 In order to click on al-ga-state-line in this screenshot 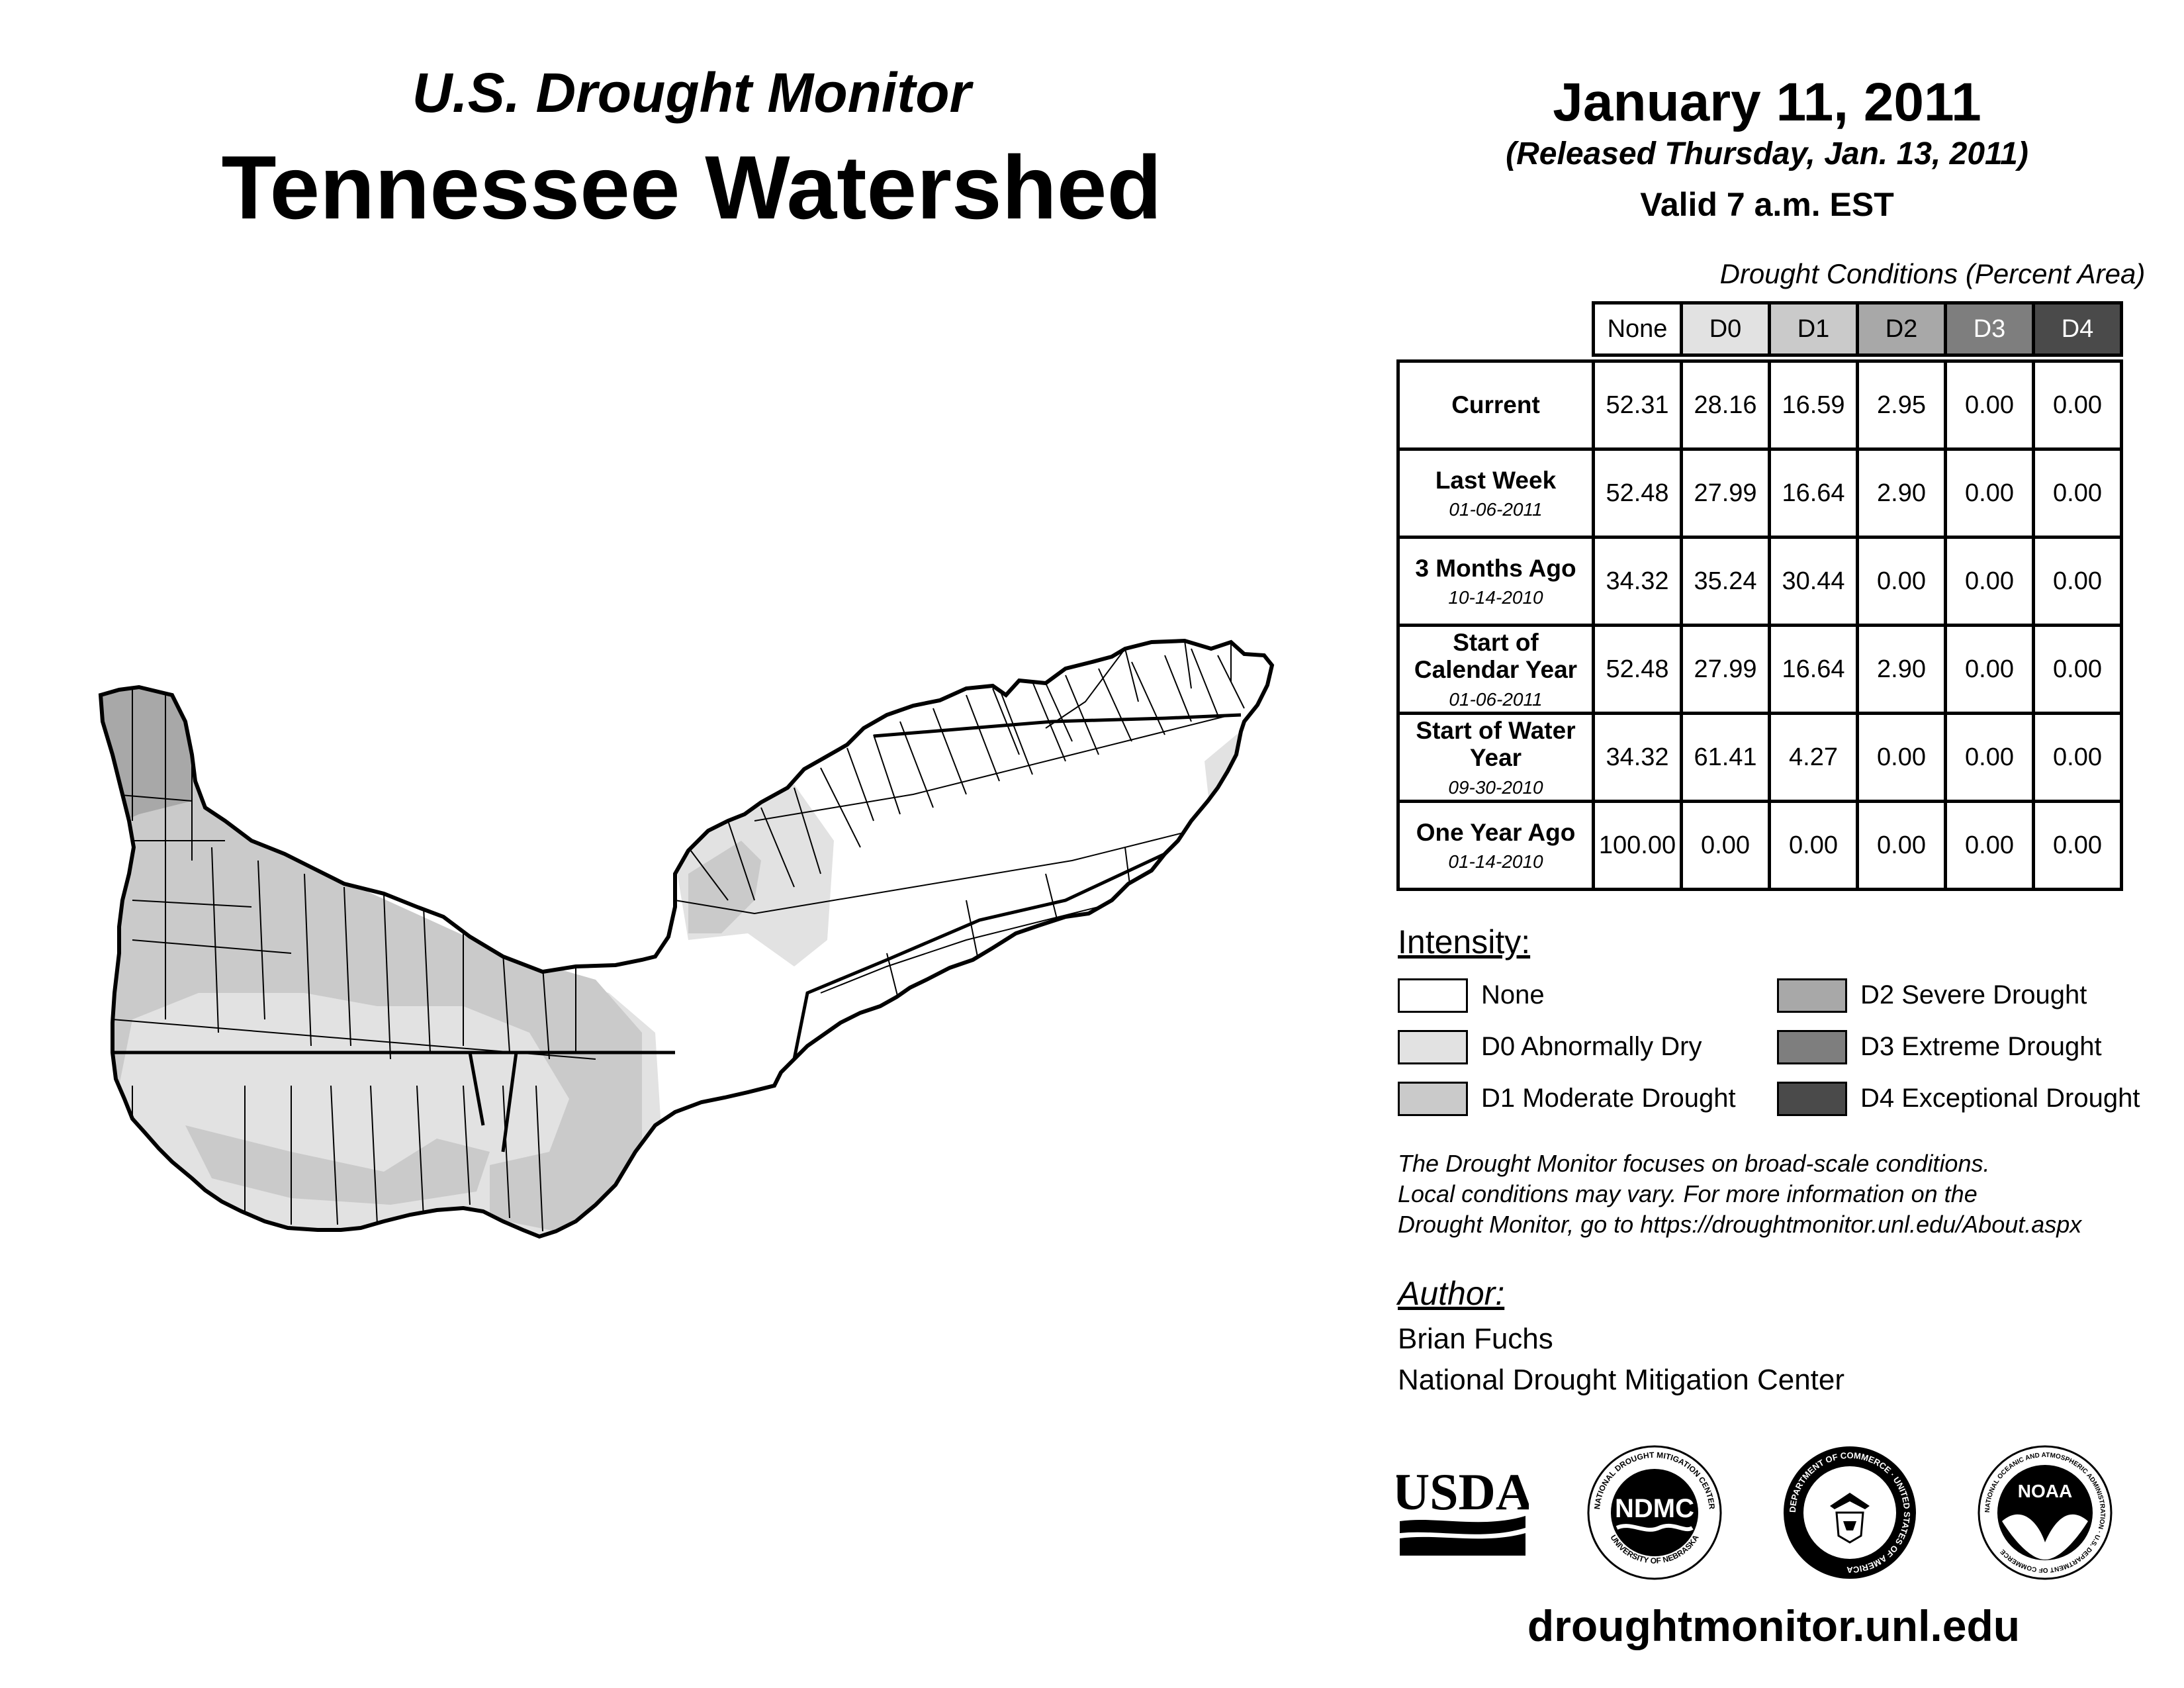, I will do `click(493, 1102)`.